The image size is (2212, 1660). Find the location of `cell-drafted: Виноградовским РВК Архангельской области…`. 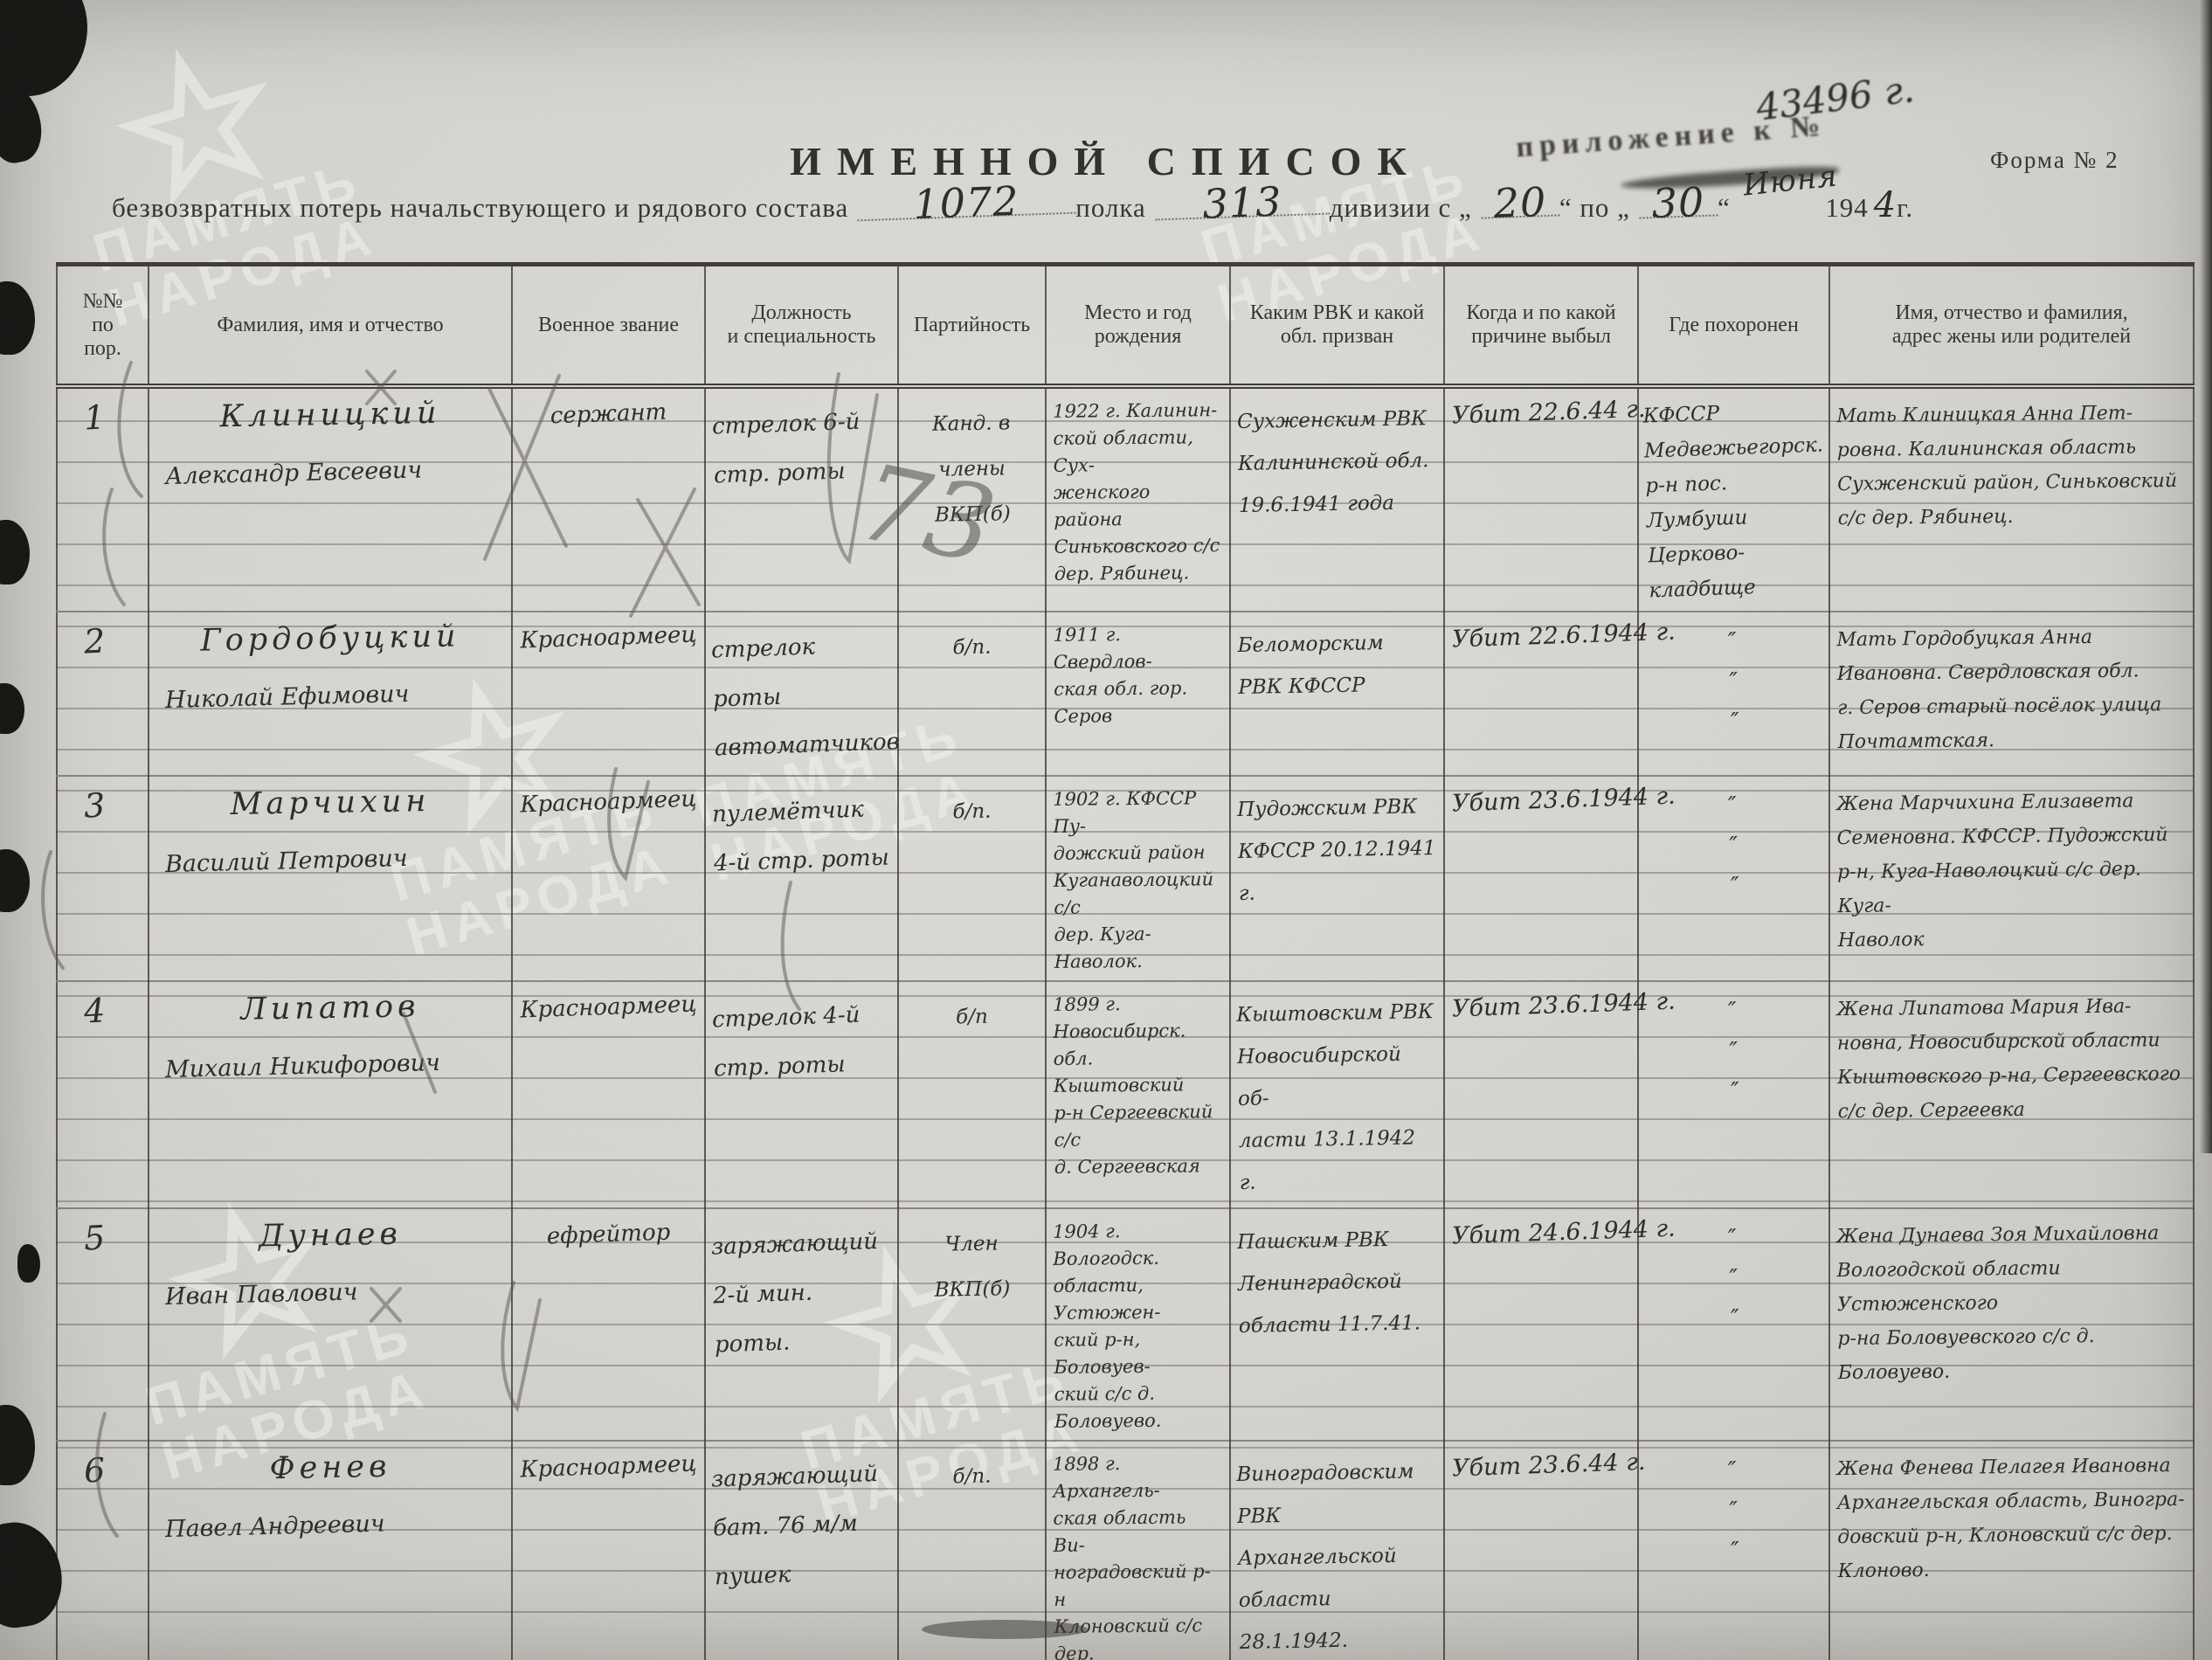

cell-drafted: Виноградовским РВК Архангельской области… is located at coordinates (1337, 1551).